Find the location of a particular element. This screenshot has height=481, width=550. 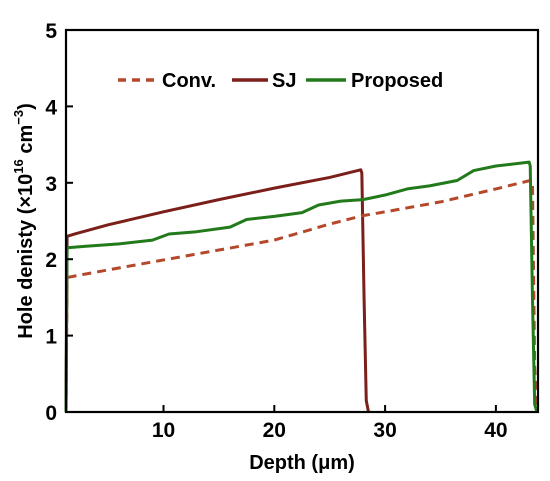

y-axis-label-close: ) is located at coordinates (26, 106).